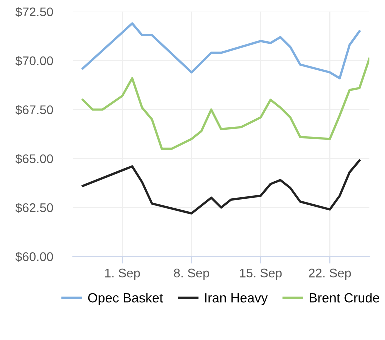 The width and height of the screenshot is (385, 340). Describe the element at coordinates (236, 300) in the screenshot. I see `legend-label: Iran Heavy` at that location.